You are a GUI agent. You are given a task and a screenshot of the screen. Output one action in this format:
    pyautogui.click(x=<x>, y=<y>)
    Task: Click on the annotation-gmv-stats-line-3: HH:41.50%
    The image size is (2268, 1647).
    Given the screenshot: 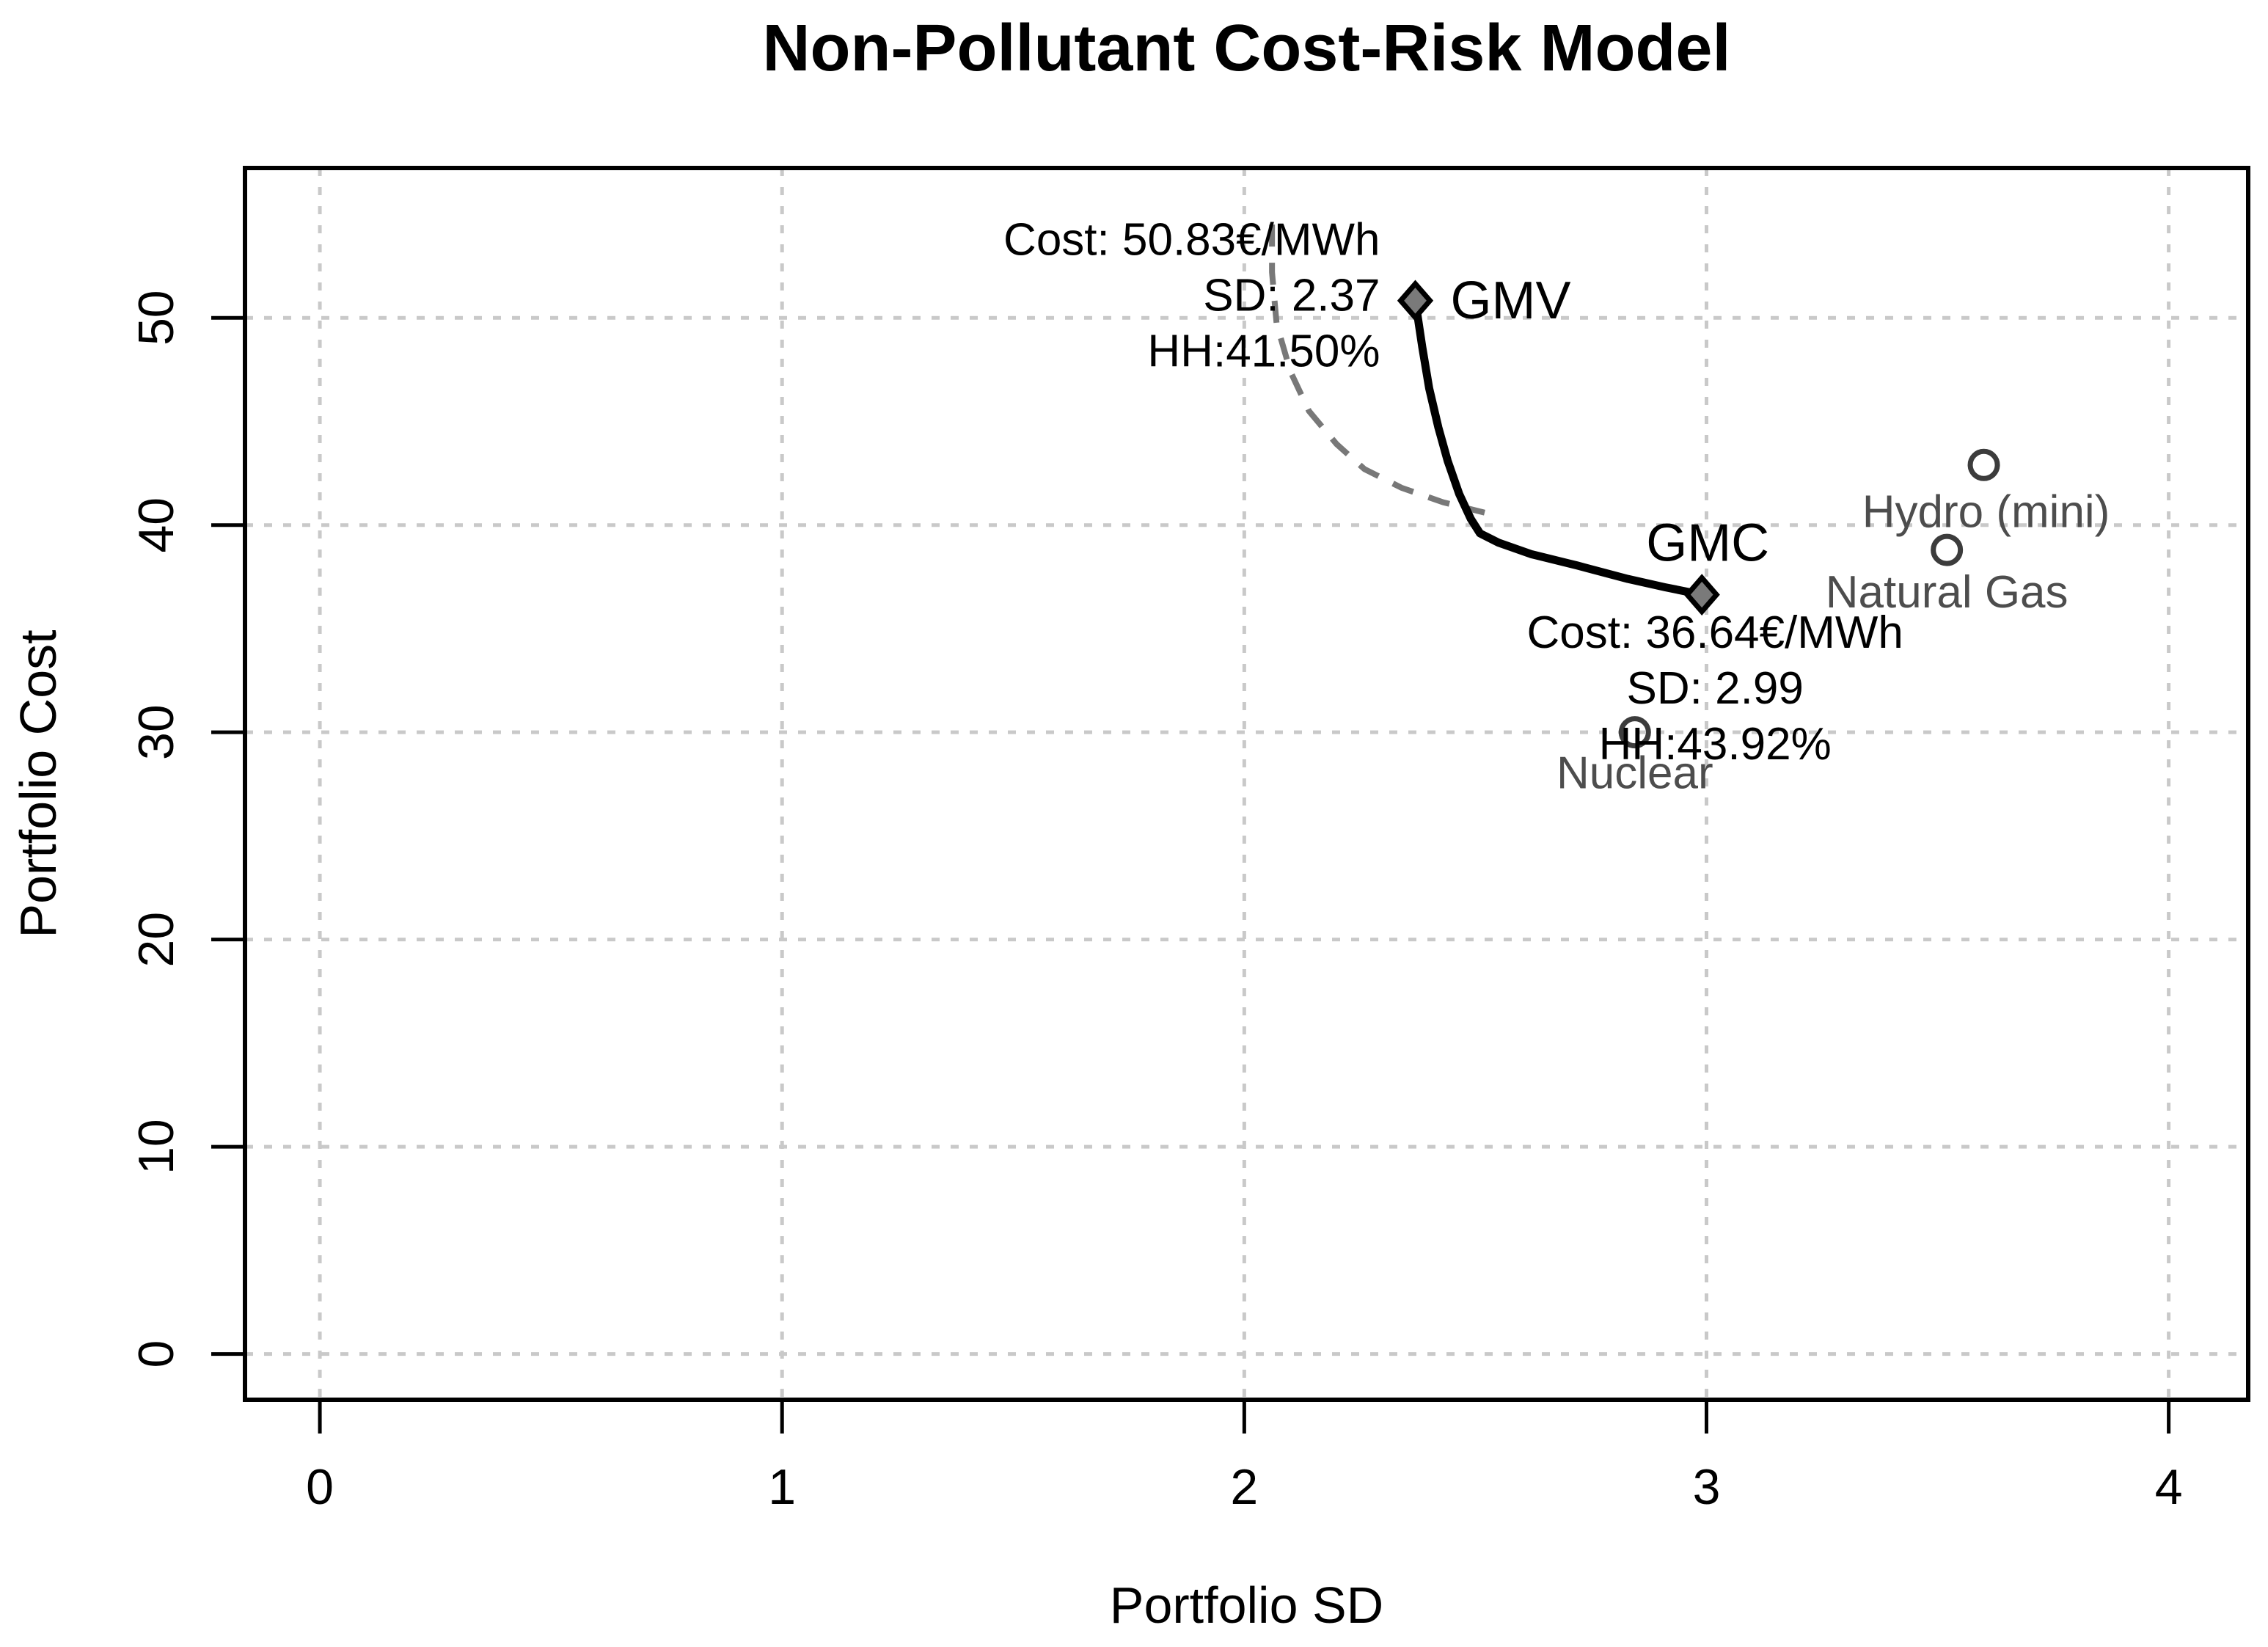 What is the action you would take?
    pyautogui.click(x=1263, y=351)
    